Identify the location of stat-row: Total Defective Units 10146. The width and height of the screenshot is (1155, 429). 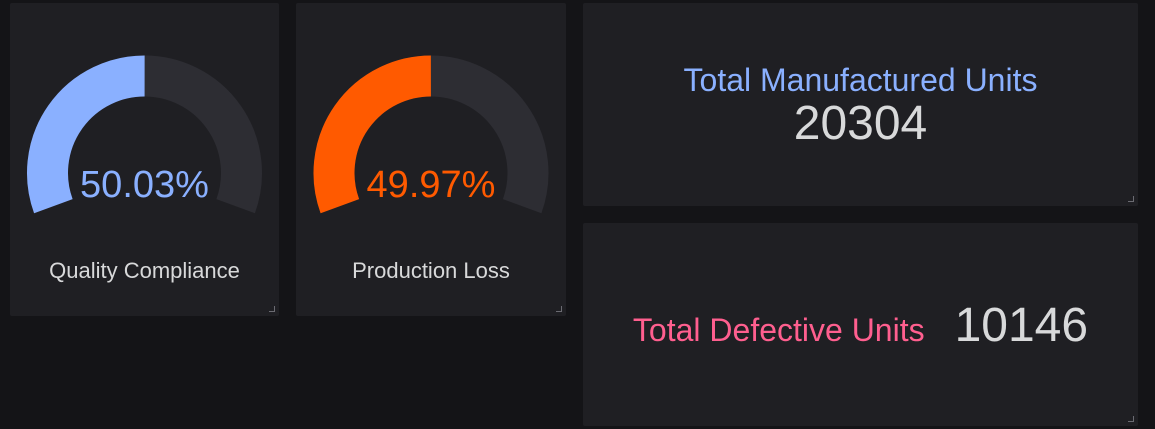
(860, 325).